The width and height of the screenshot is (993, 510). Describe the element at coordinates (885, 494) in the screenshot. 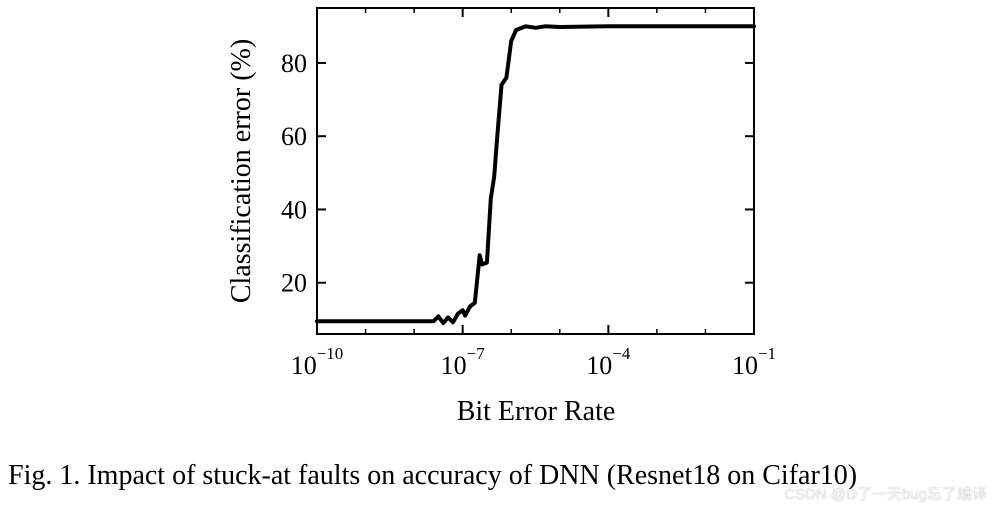

I see `watermark: CSDN @D了一天bug忘了编译` at that location.